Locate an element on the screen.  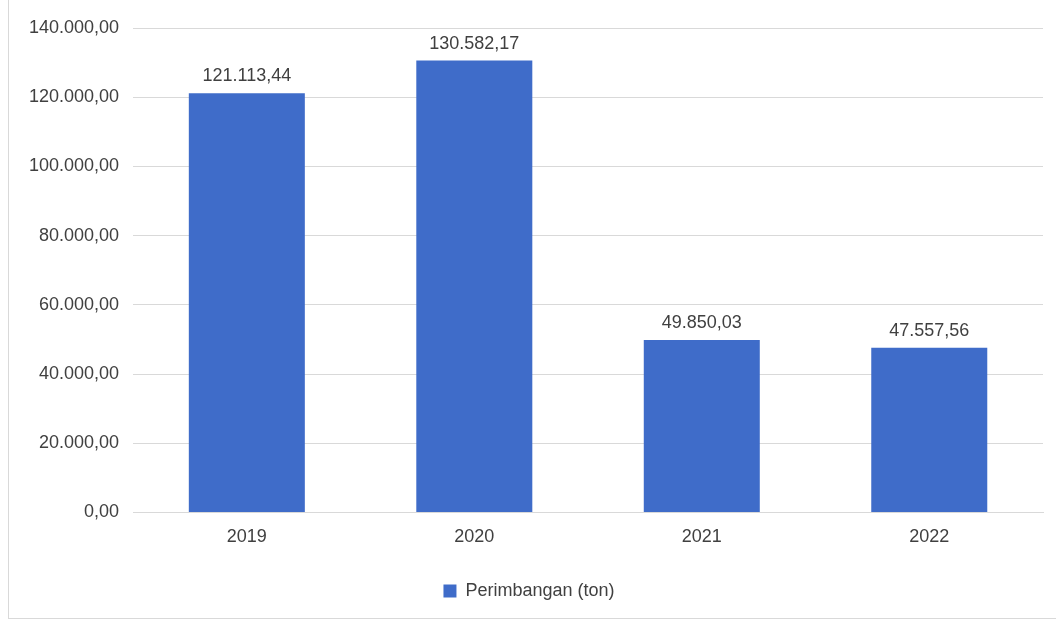
y-tick-label: 140.000,00 is located at coordinates (74, 26).